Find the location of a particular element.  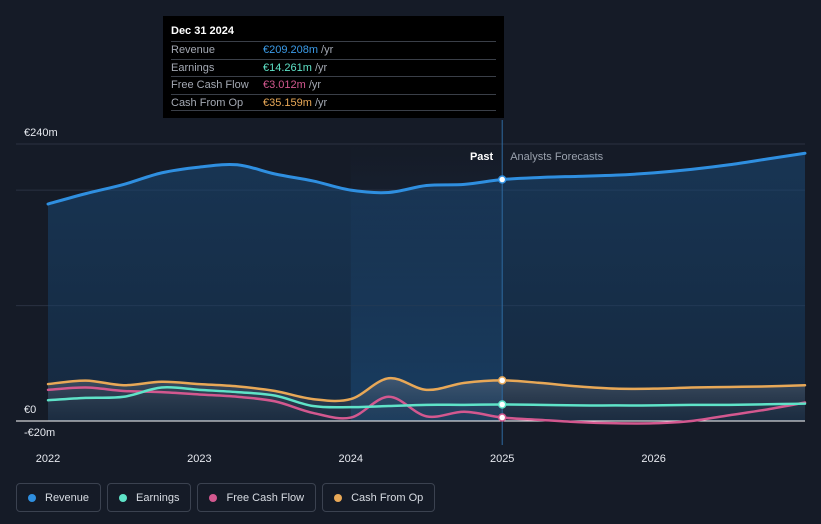

y-tick-label: €240m is located at coordinates (41, 133).